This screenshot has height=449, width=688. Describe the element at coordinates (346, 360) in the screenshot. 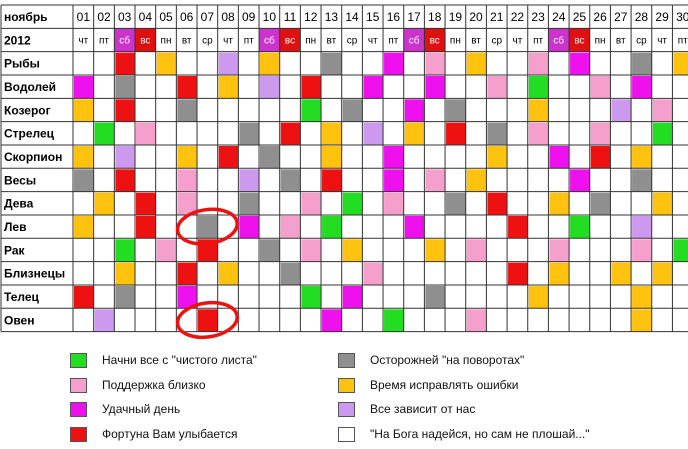

I see `legend-swatch-gray` at that location.